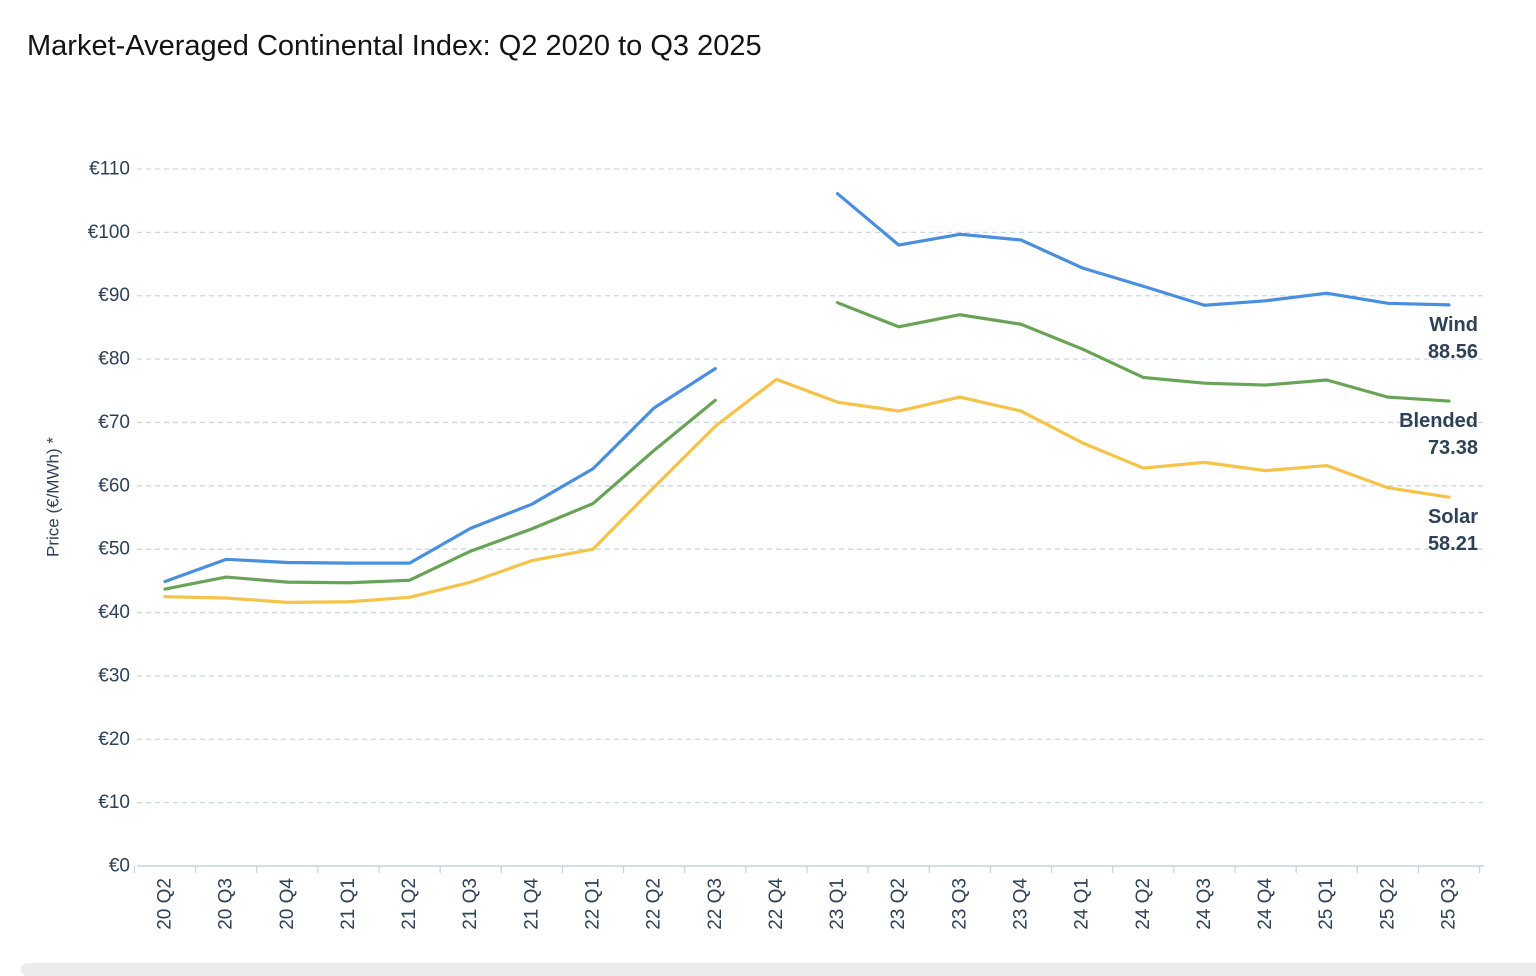  What do you see at coordinates (776, 904) in the screenshot?
I see `x-tick-label-22-Q4: 22 Q4` at bounding box center [776, 904].